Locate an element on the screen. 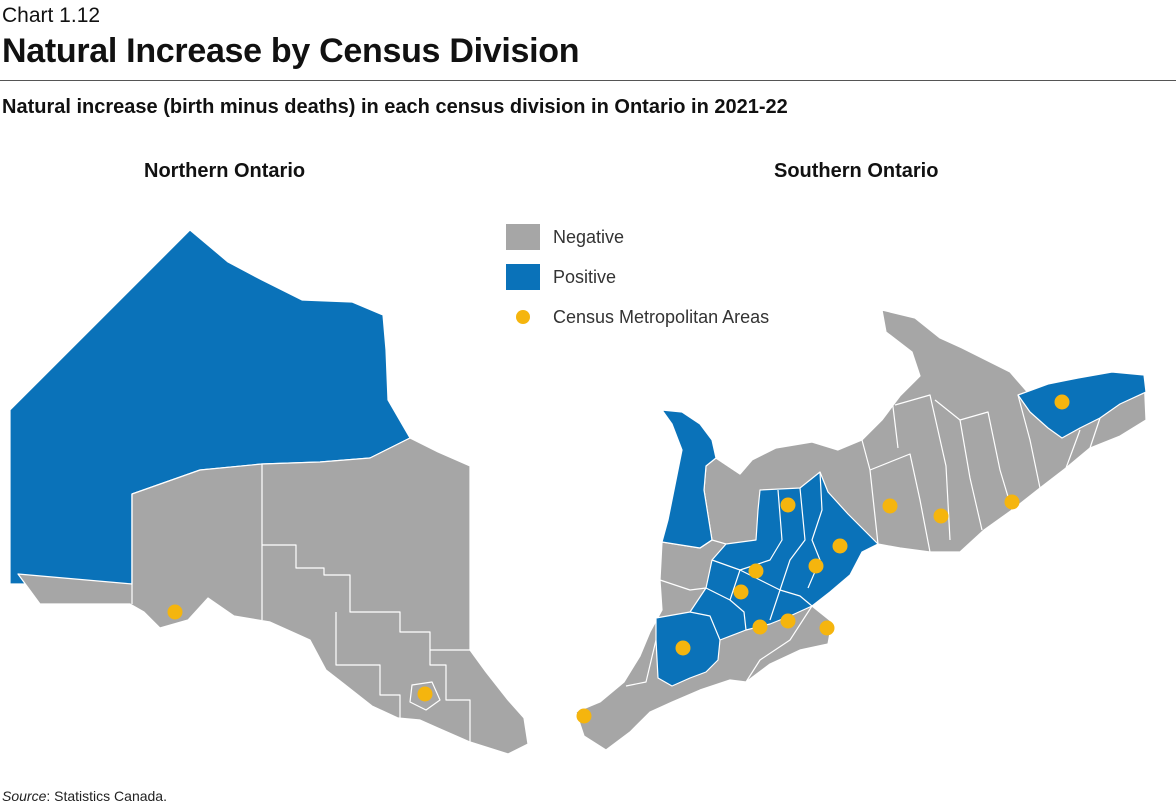  title-divider is located at coordinates (588, 80).